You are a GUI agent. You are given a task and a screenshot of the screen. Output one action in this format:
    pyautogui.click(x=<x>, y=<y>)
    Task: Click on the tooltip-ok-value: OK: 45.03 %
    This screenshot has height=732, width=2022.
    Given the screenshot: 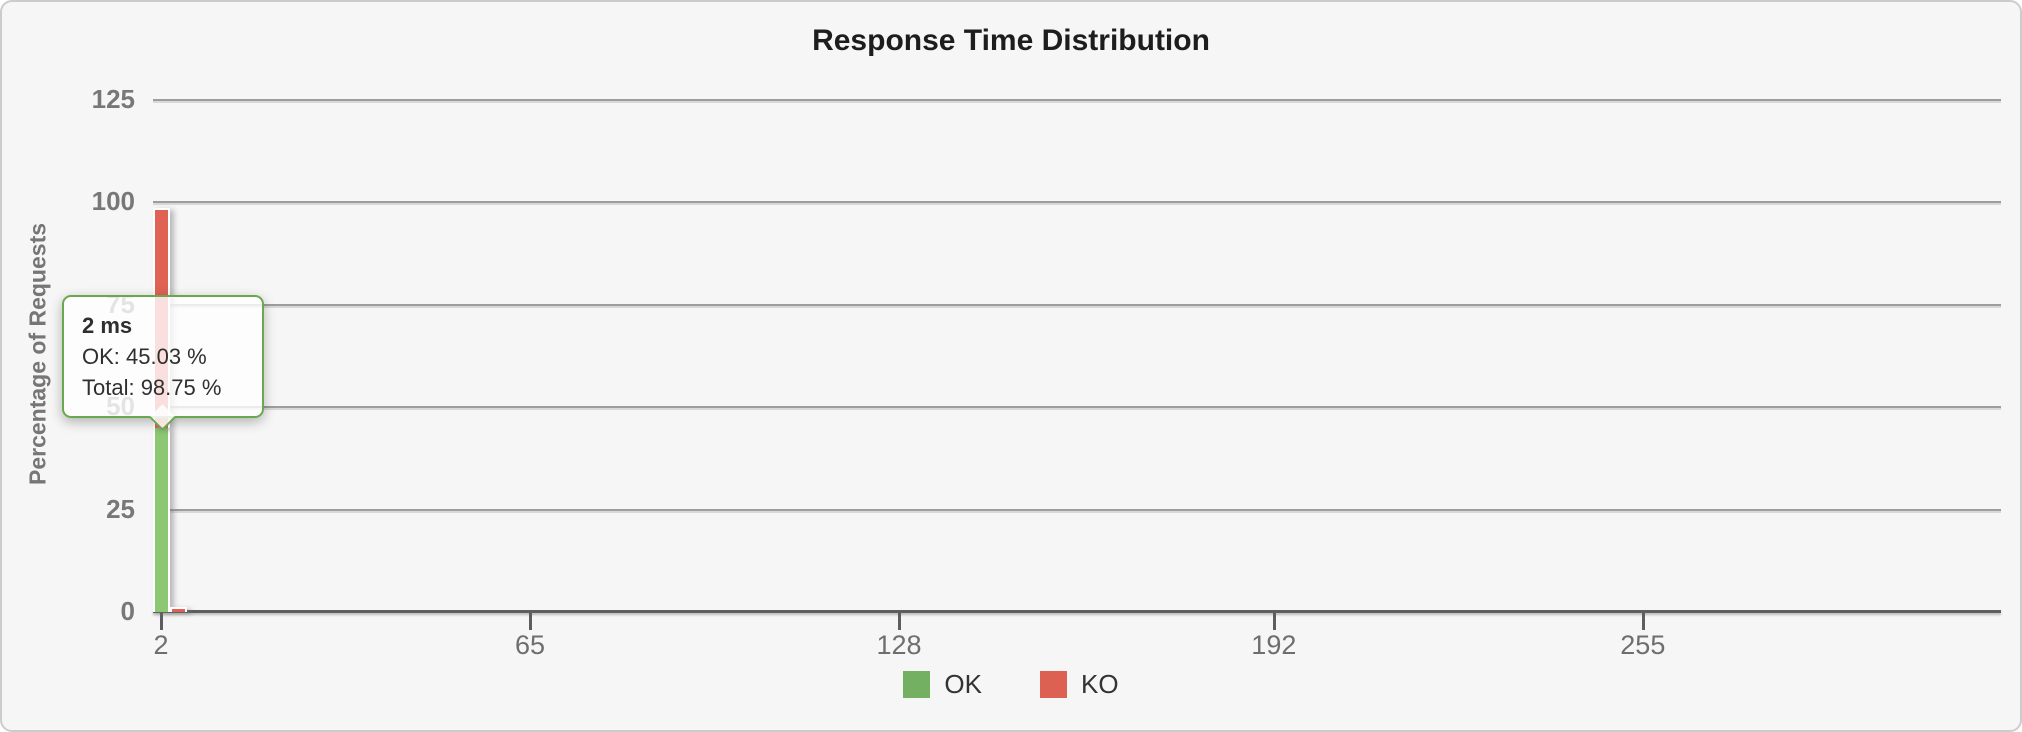 What is the action you would take?
    pyautogui.click(x=144, y=356)
    